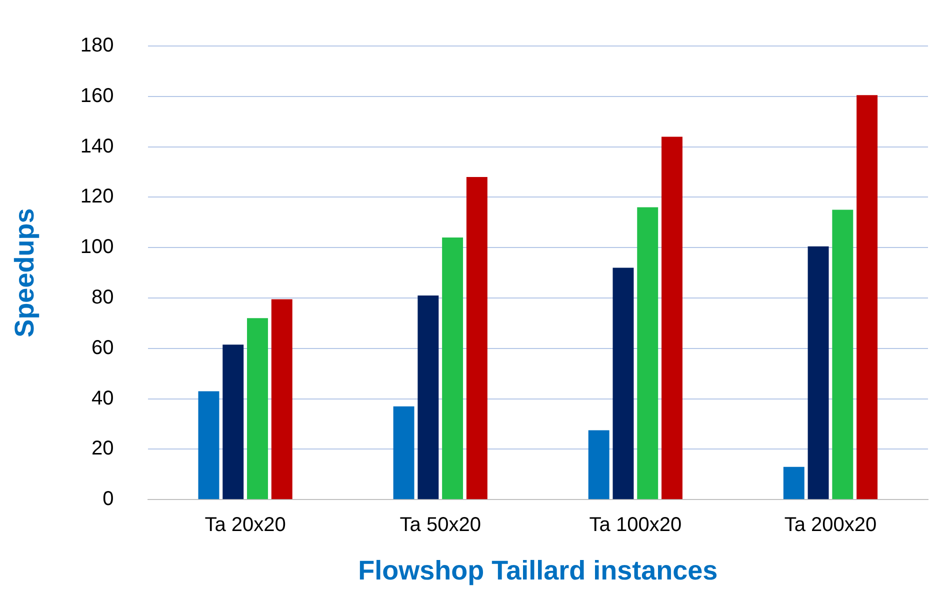 The image size is (936, 596). Describe the element at coordinates (97, 247) in the screenshot. I see `y-tick-label: 100` at that location.